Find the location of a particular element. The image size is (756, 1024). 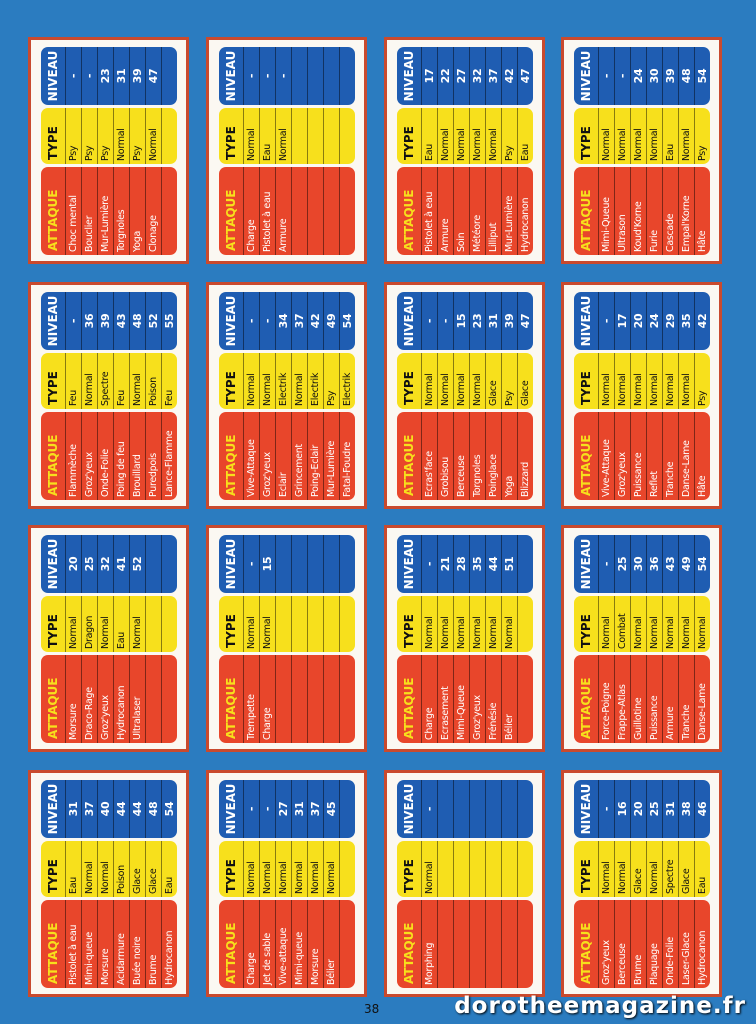

cell: 47 is located at coordinates (152, 75).